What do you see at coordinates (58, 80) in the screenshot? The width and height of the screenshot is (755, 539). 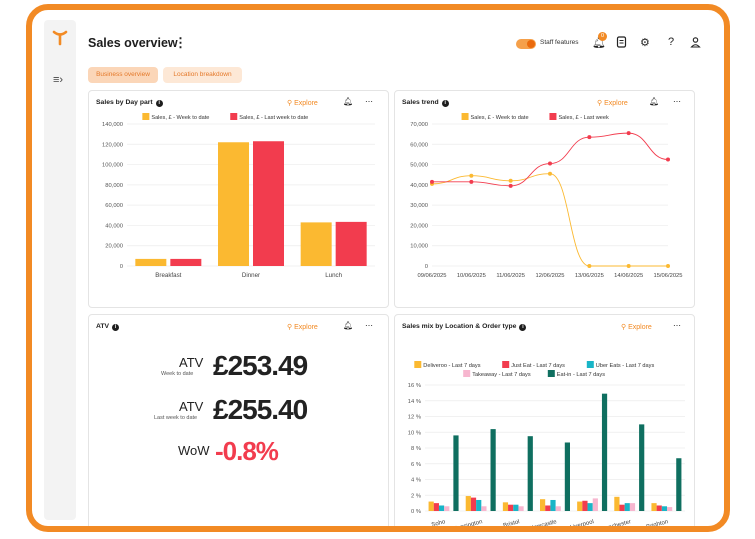 I see `expand-sidebar-icon: ≡›` at bounding box center [58, 80].